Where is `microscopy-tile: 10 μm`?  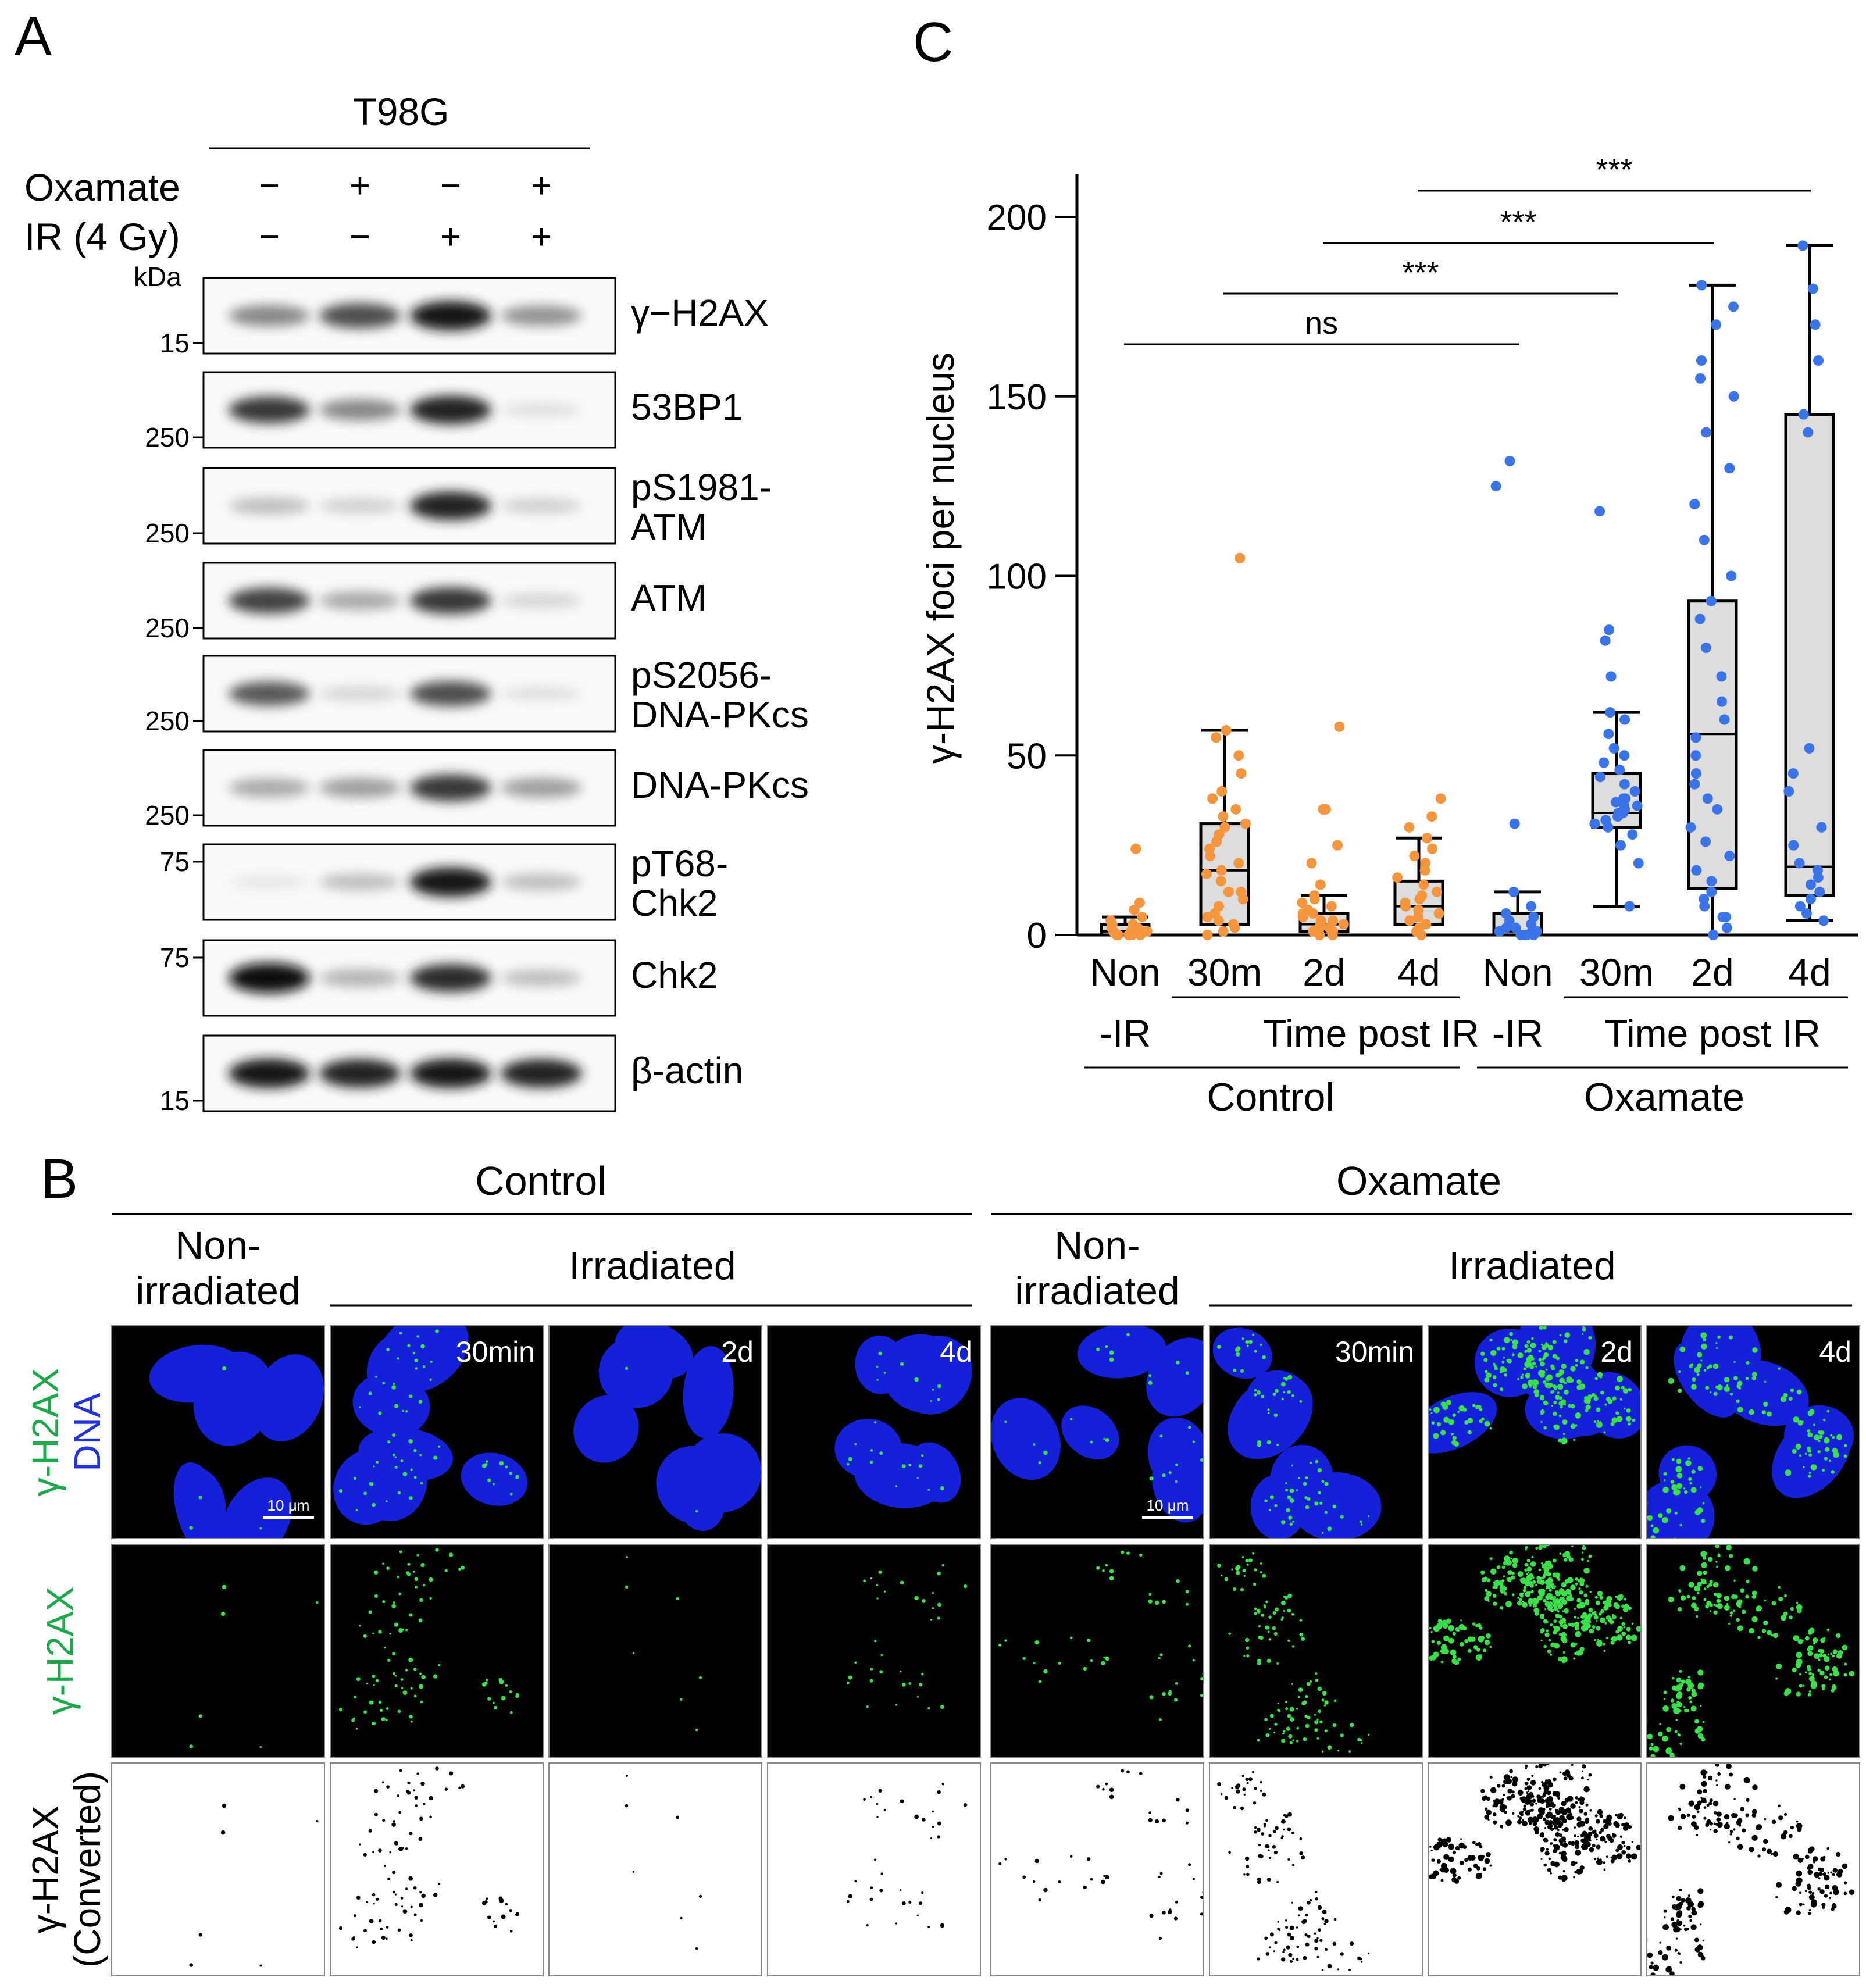 microscopy-tile: 10 μm is located at coordinates (218, 1432).